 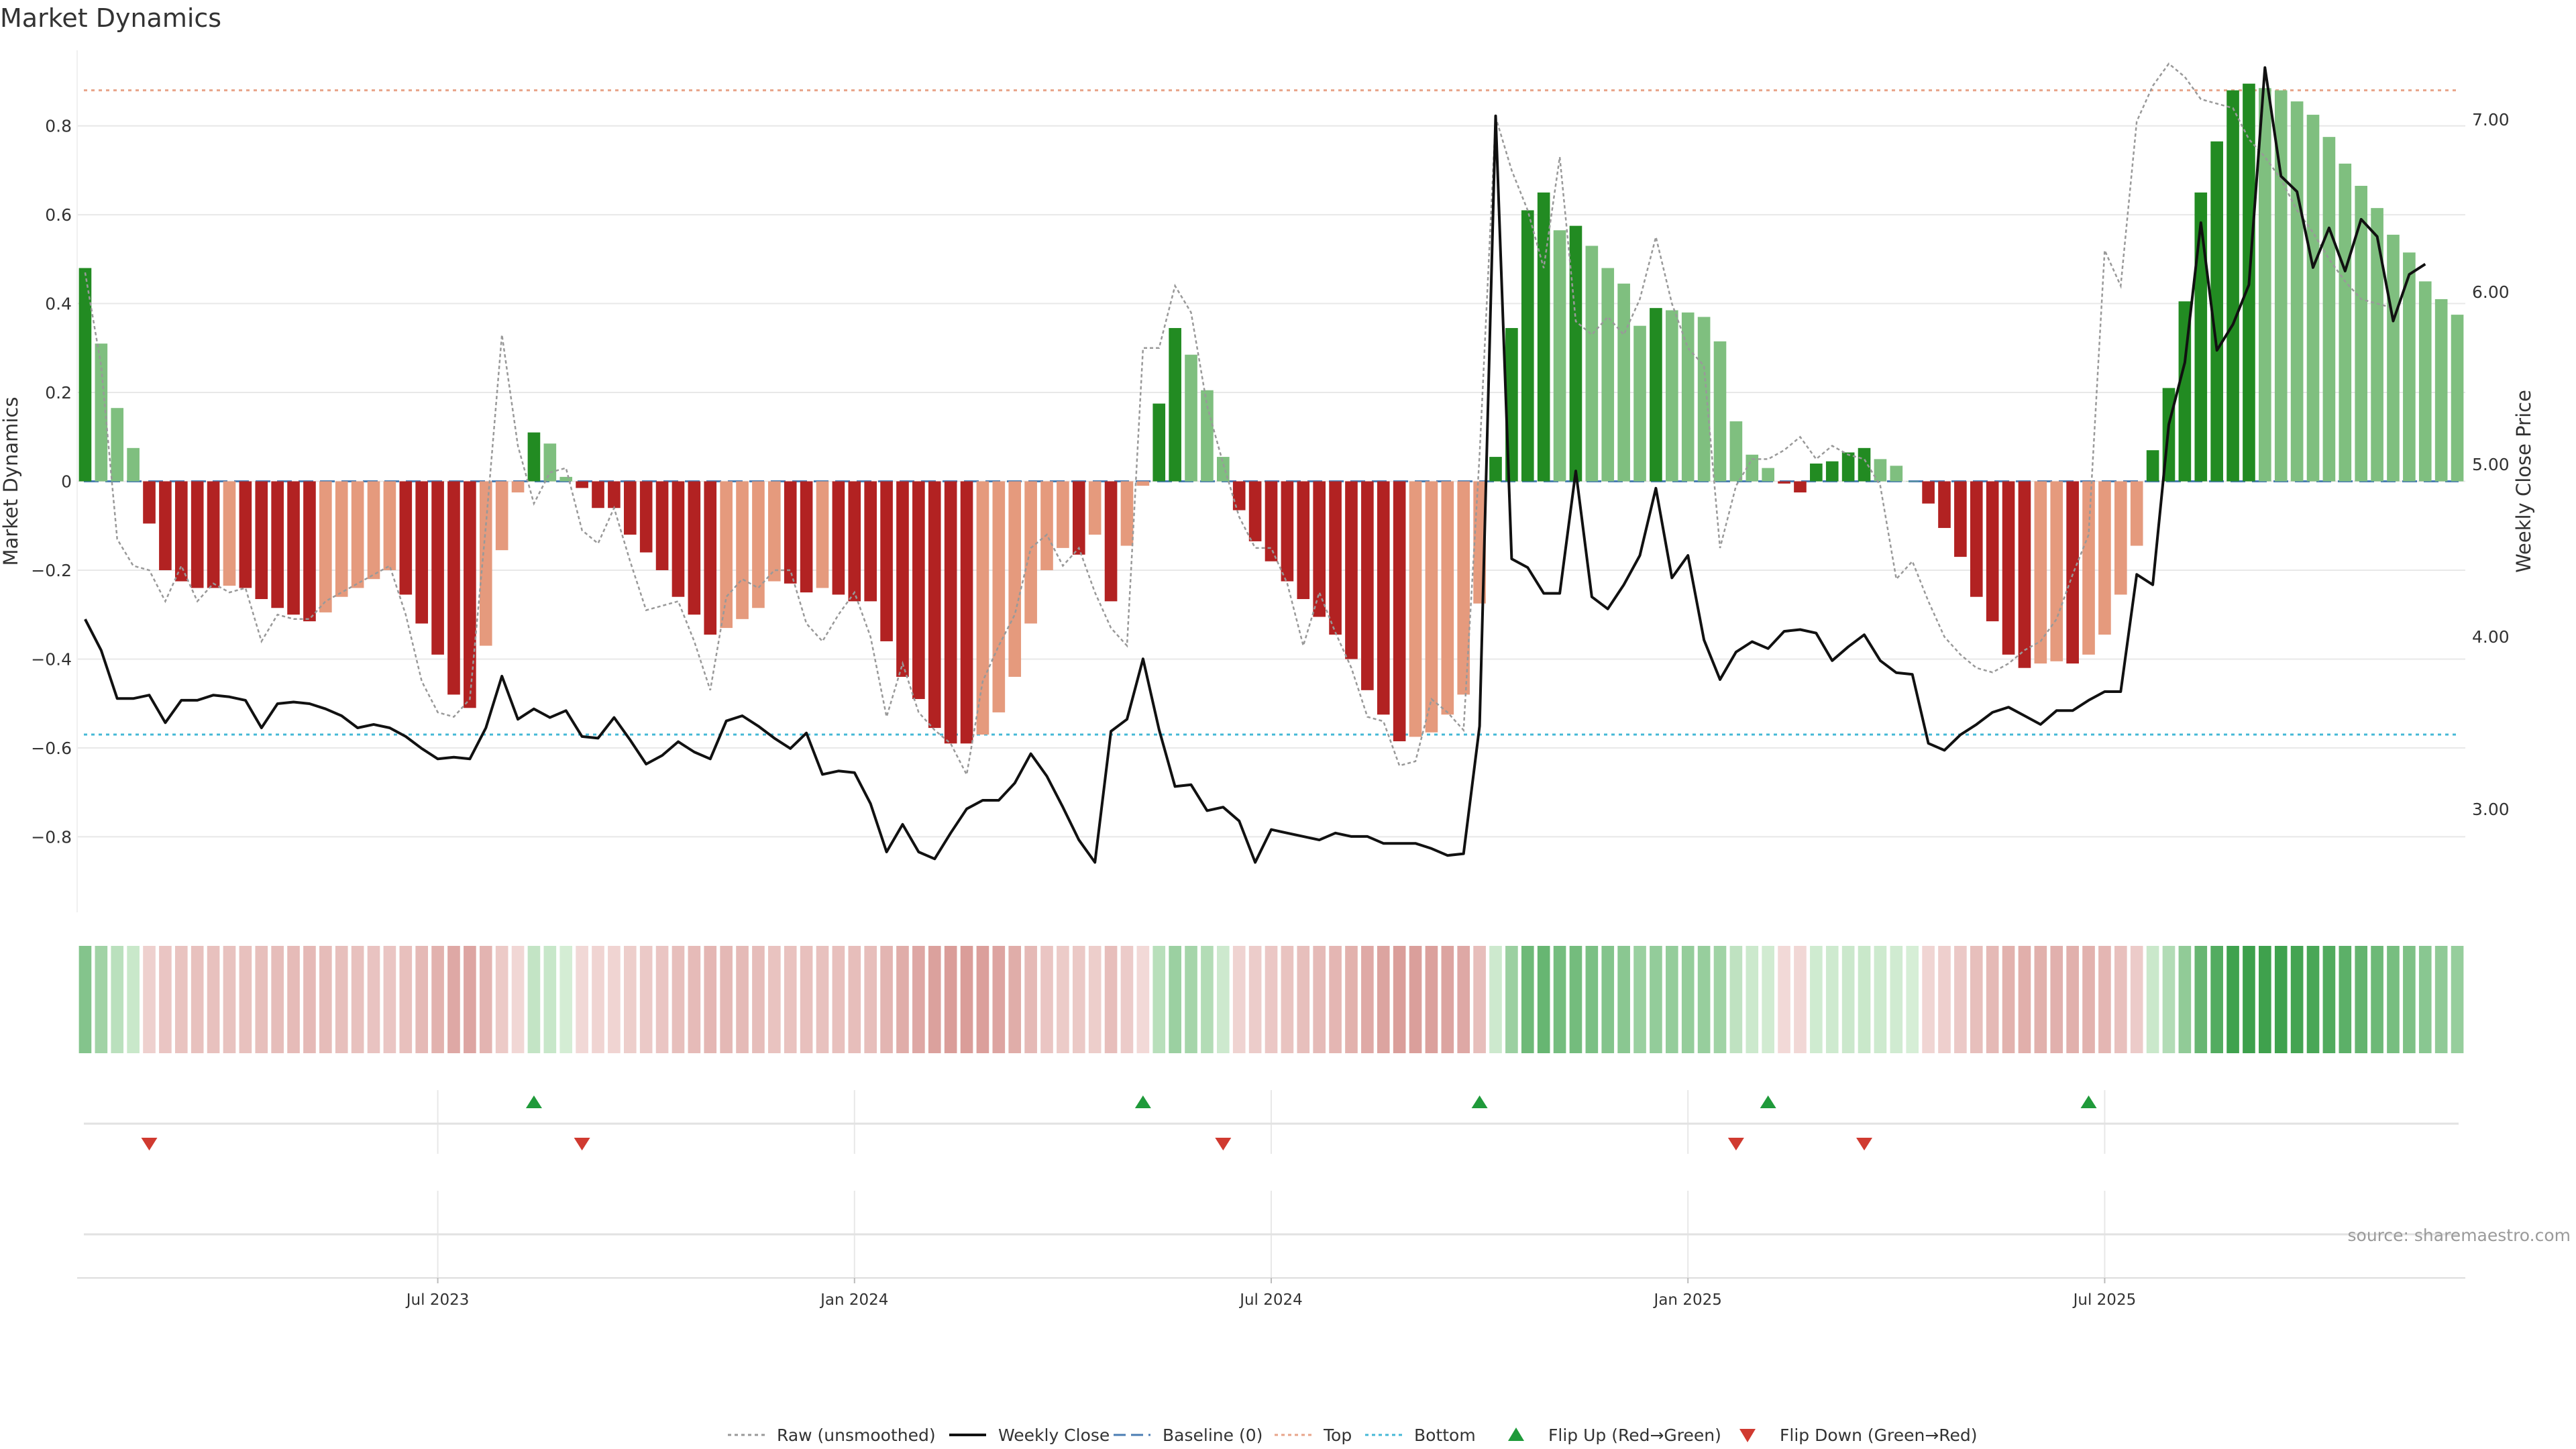 What do you see at coordinates (1142, 1101) in the screenshot?
I see `flip-up-marker` at bounding box center [1142, 1101].